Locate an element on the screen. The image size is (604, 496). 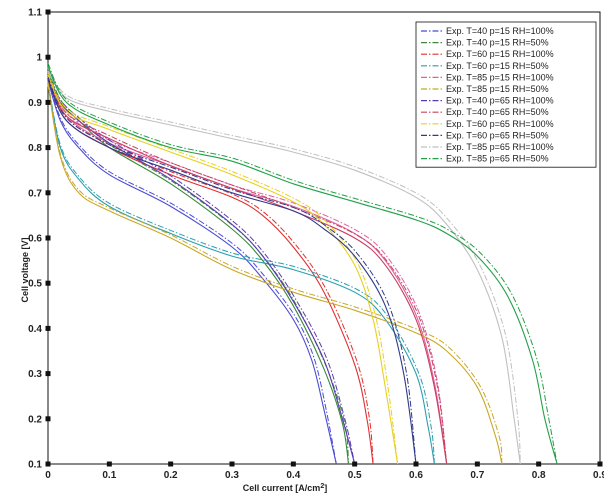
y-tick-label: 0.7 is located at coordinates (35, 193).